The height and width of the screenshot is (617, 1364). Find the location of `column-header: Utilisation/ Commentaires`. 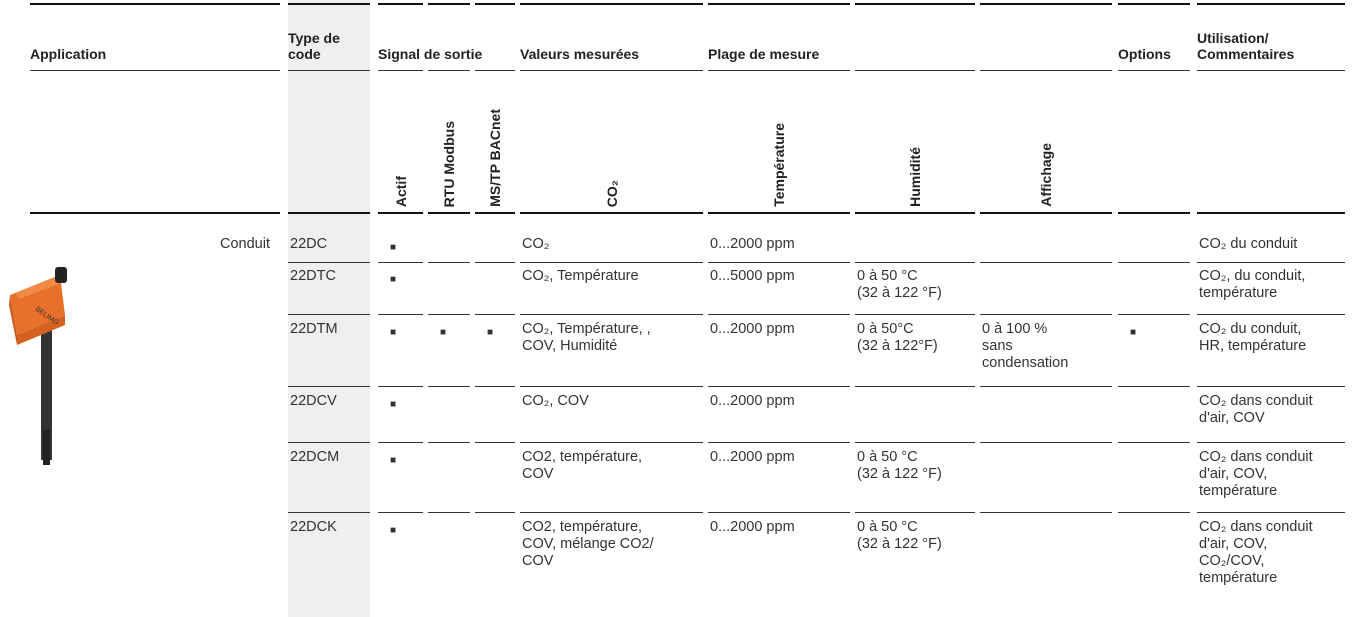

column-header: Utilisation/ Commentaires is located at coordinates (1246, 46).